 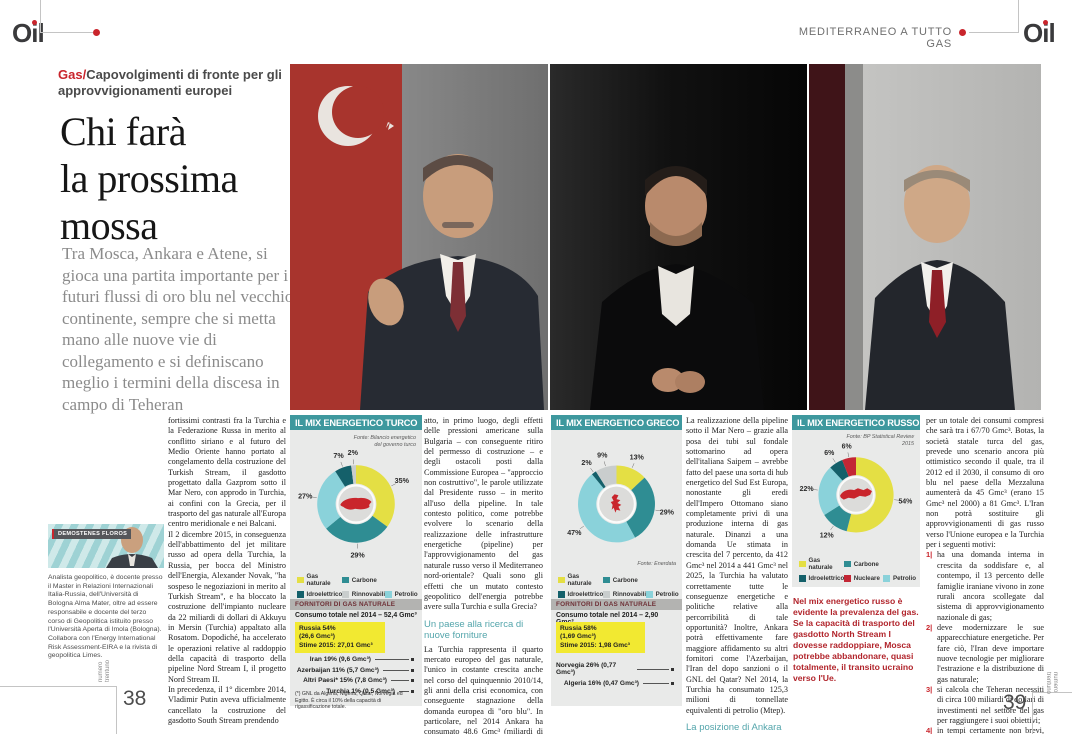 What do you see at coordinates (925, 237) in the screenshot?
I see `photo-putin` at bounding box center [925, 237].